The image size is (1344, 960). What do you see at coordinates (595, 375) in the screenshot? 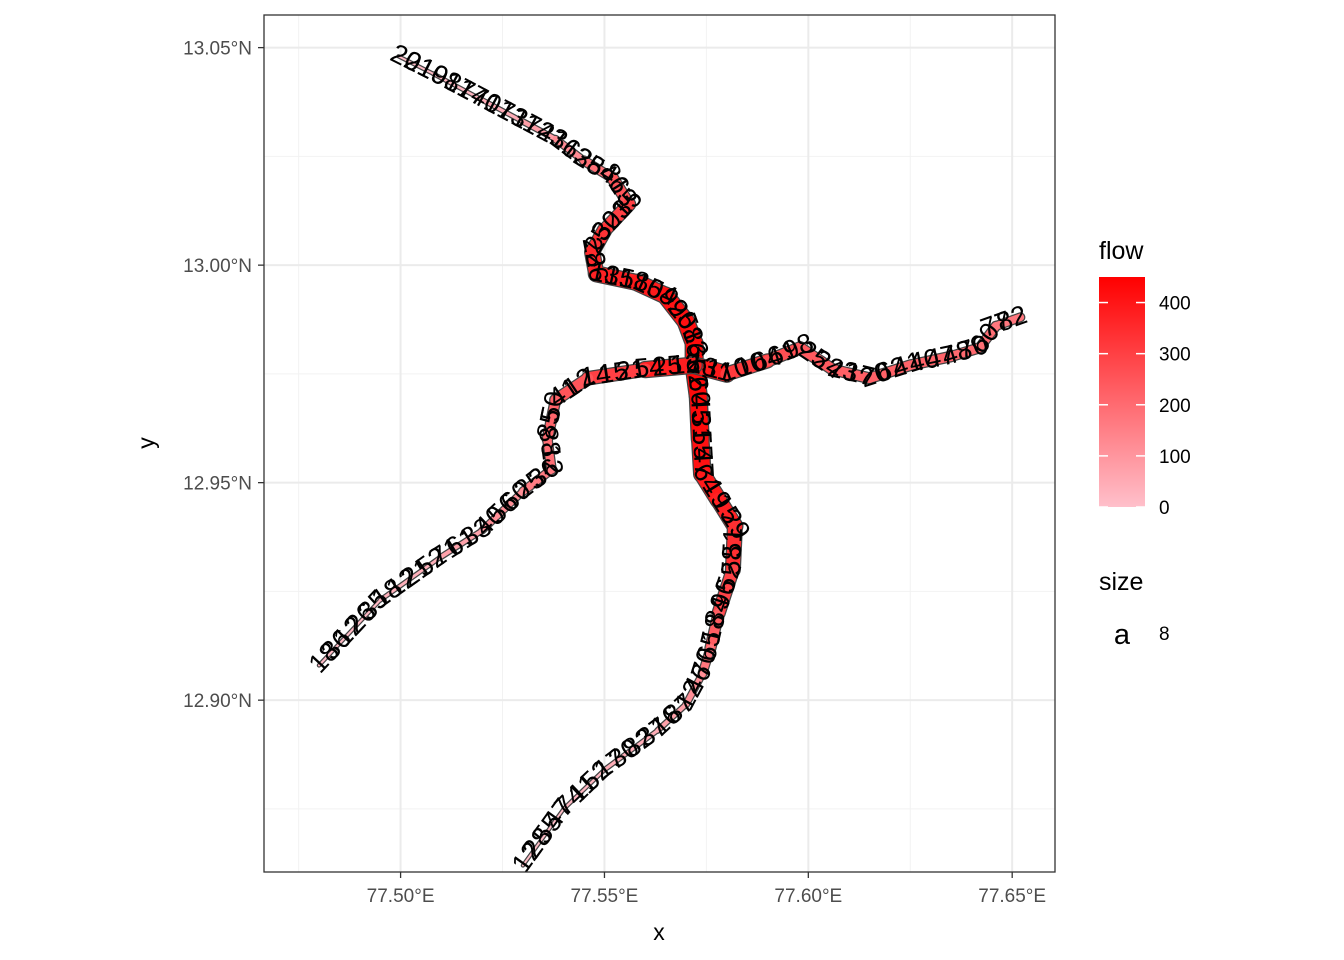
I see `segment-label: 14` at bounding box center [595, 375].